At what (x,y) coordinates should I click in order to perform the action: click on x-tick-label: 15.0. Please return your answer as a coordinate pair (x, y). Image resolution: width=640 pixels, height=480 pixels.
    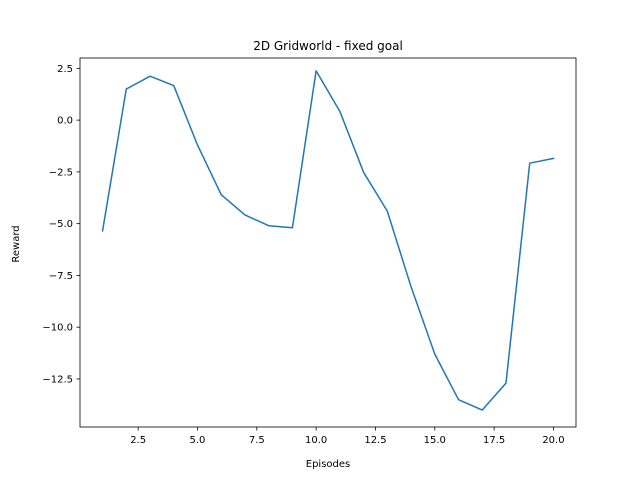
    Looking at the image, I should click on (435, 440).